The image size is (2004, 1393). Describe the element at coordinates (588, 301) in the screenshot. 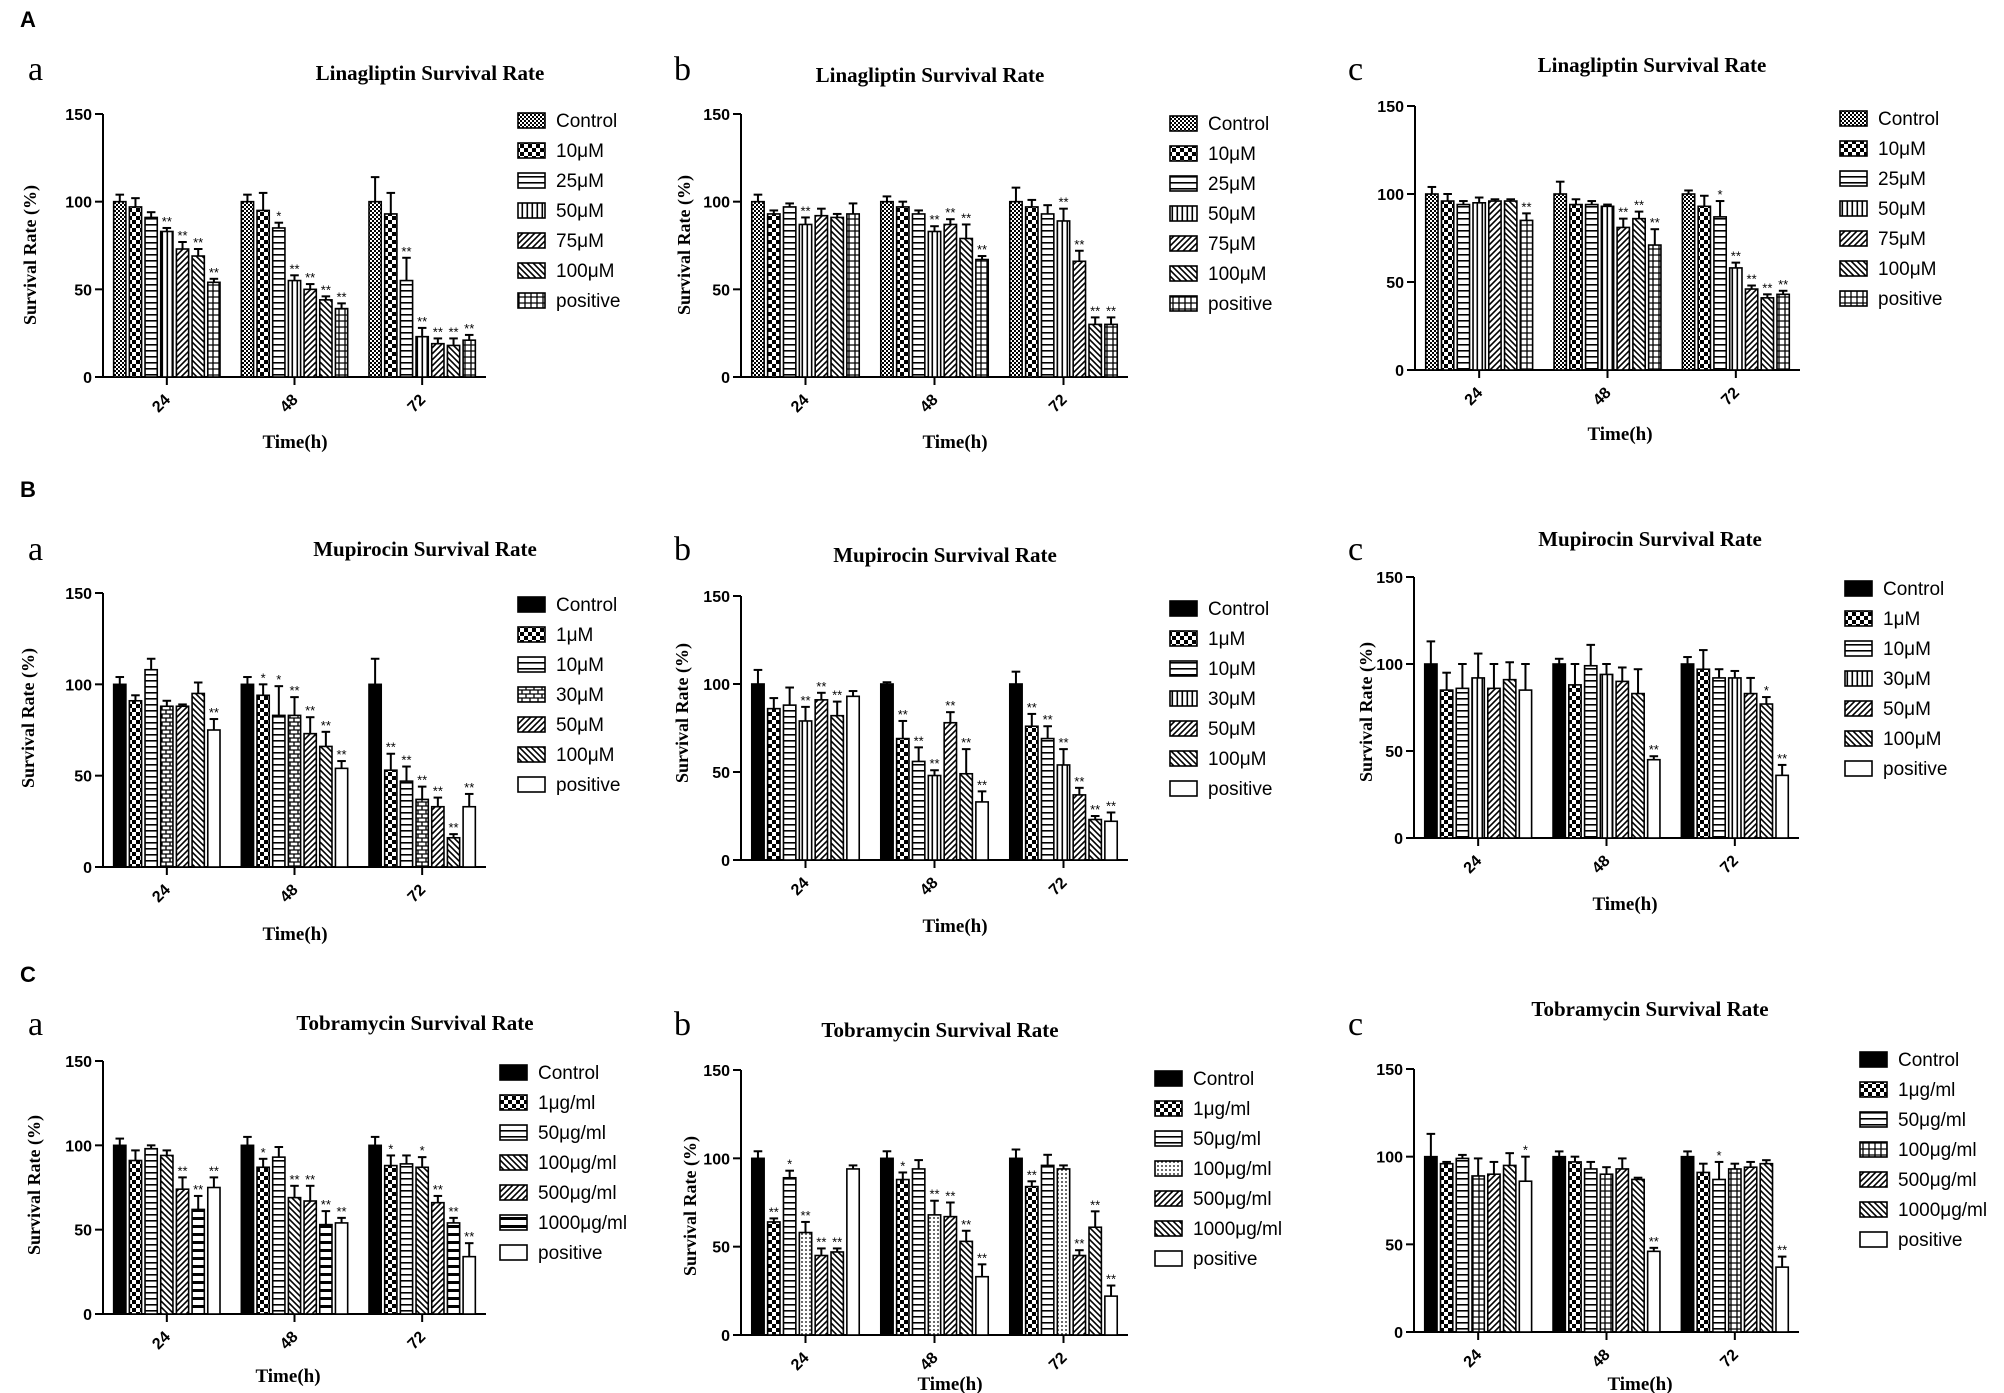

I see `legend-label: positive` at that location.